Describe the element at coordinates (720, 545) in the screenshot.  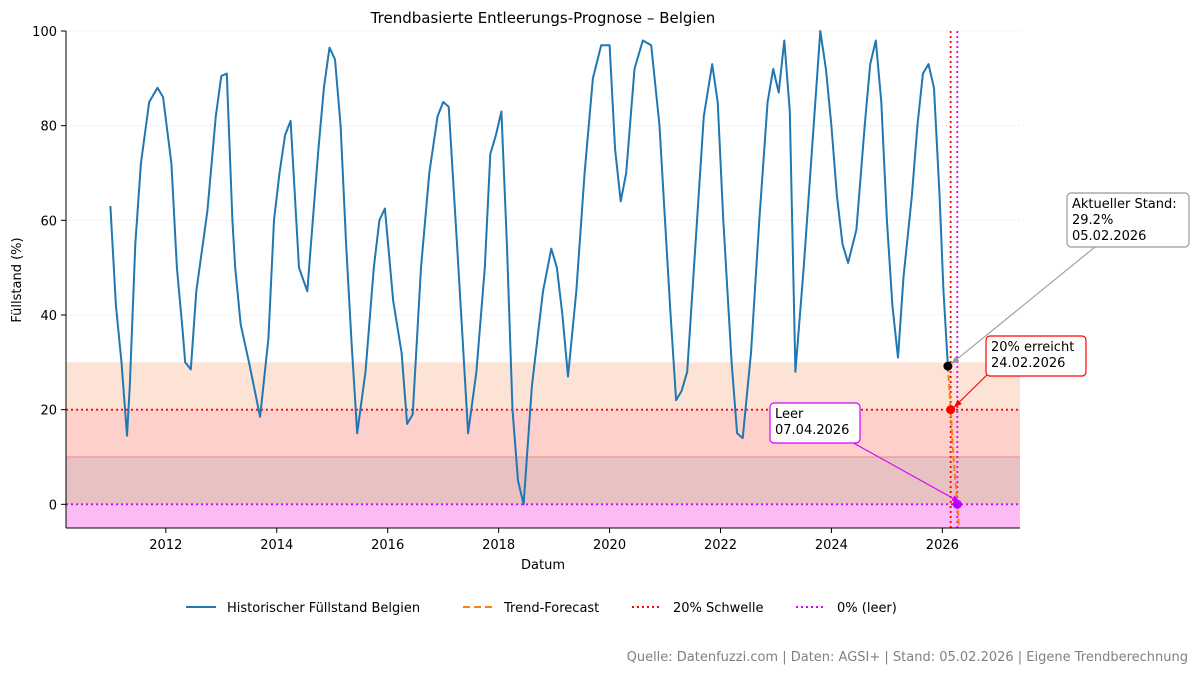
I see `x-tick-label-2022: 2022` at that location.